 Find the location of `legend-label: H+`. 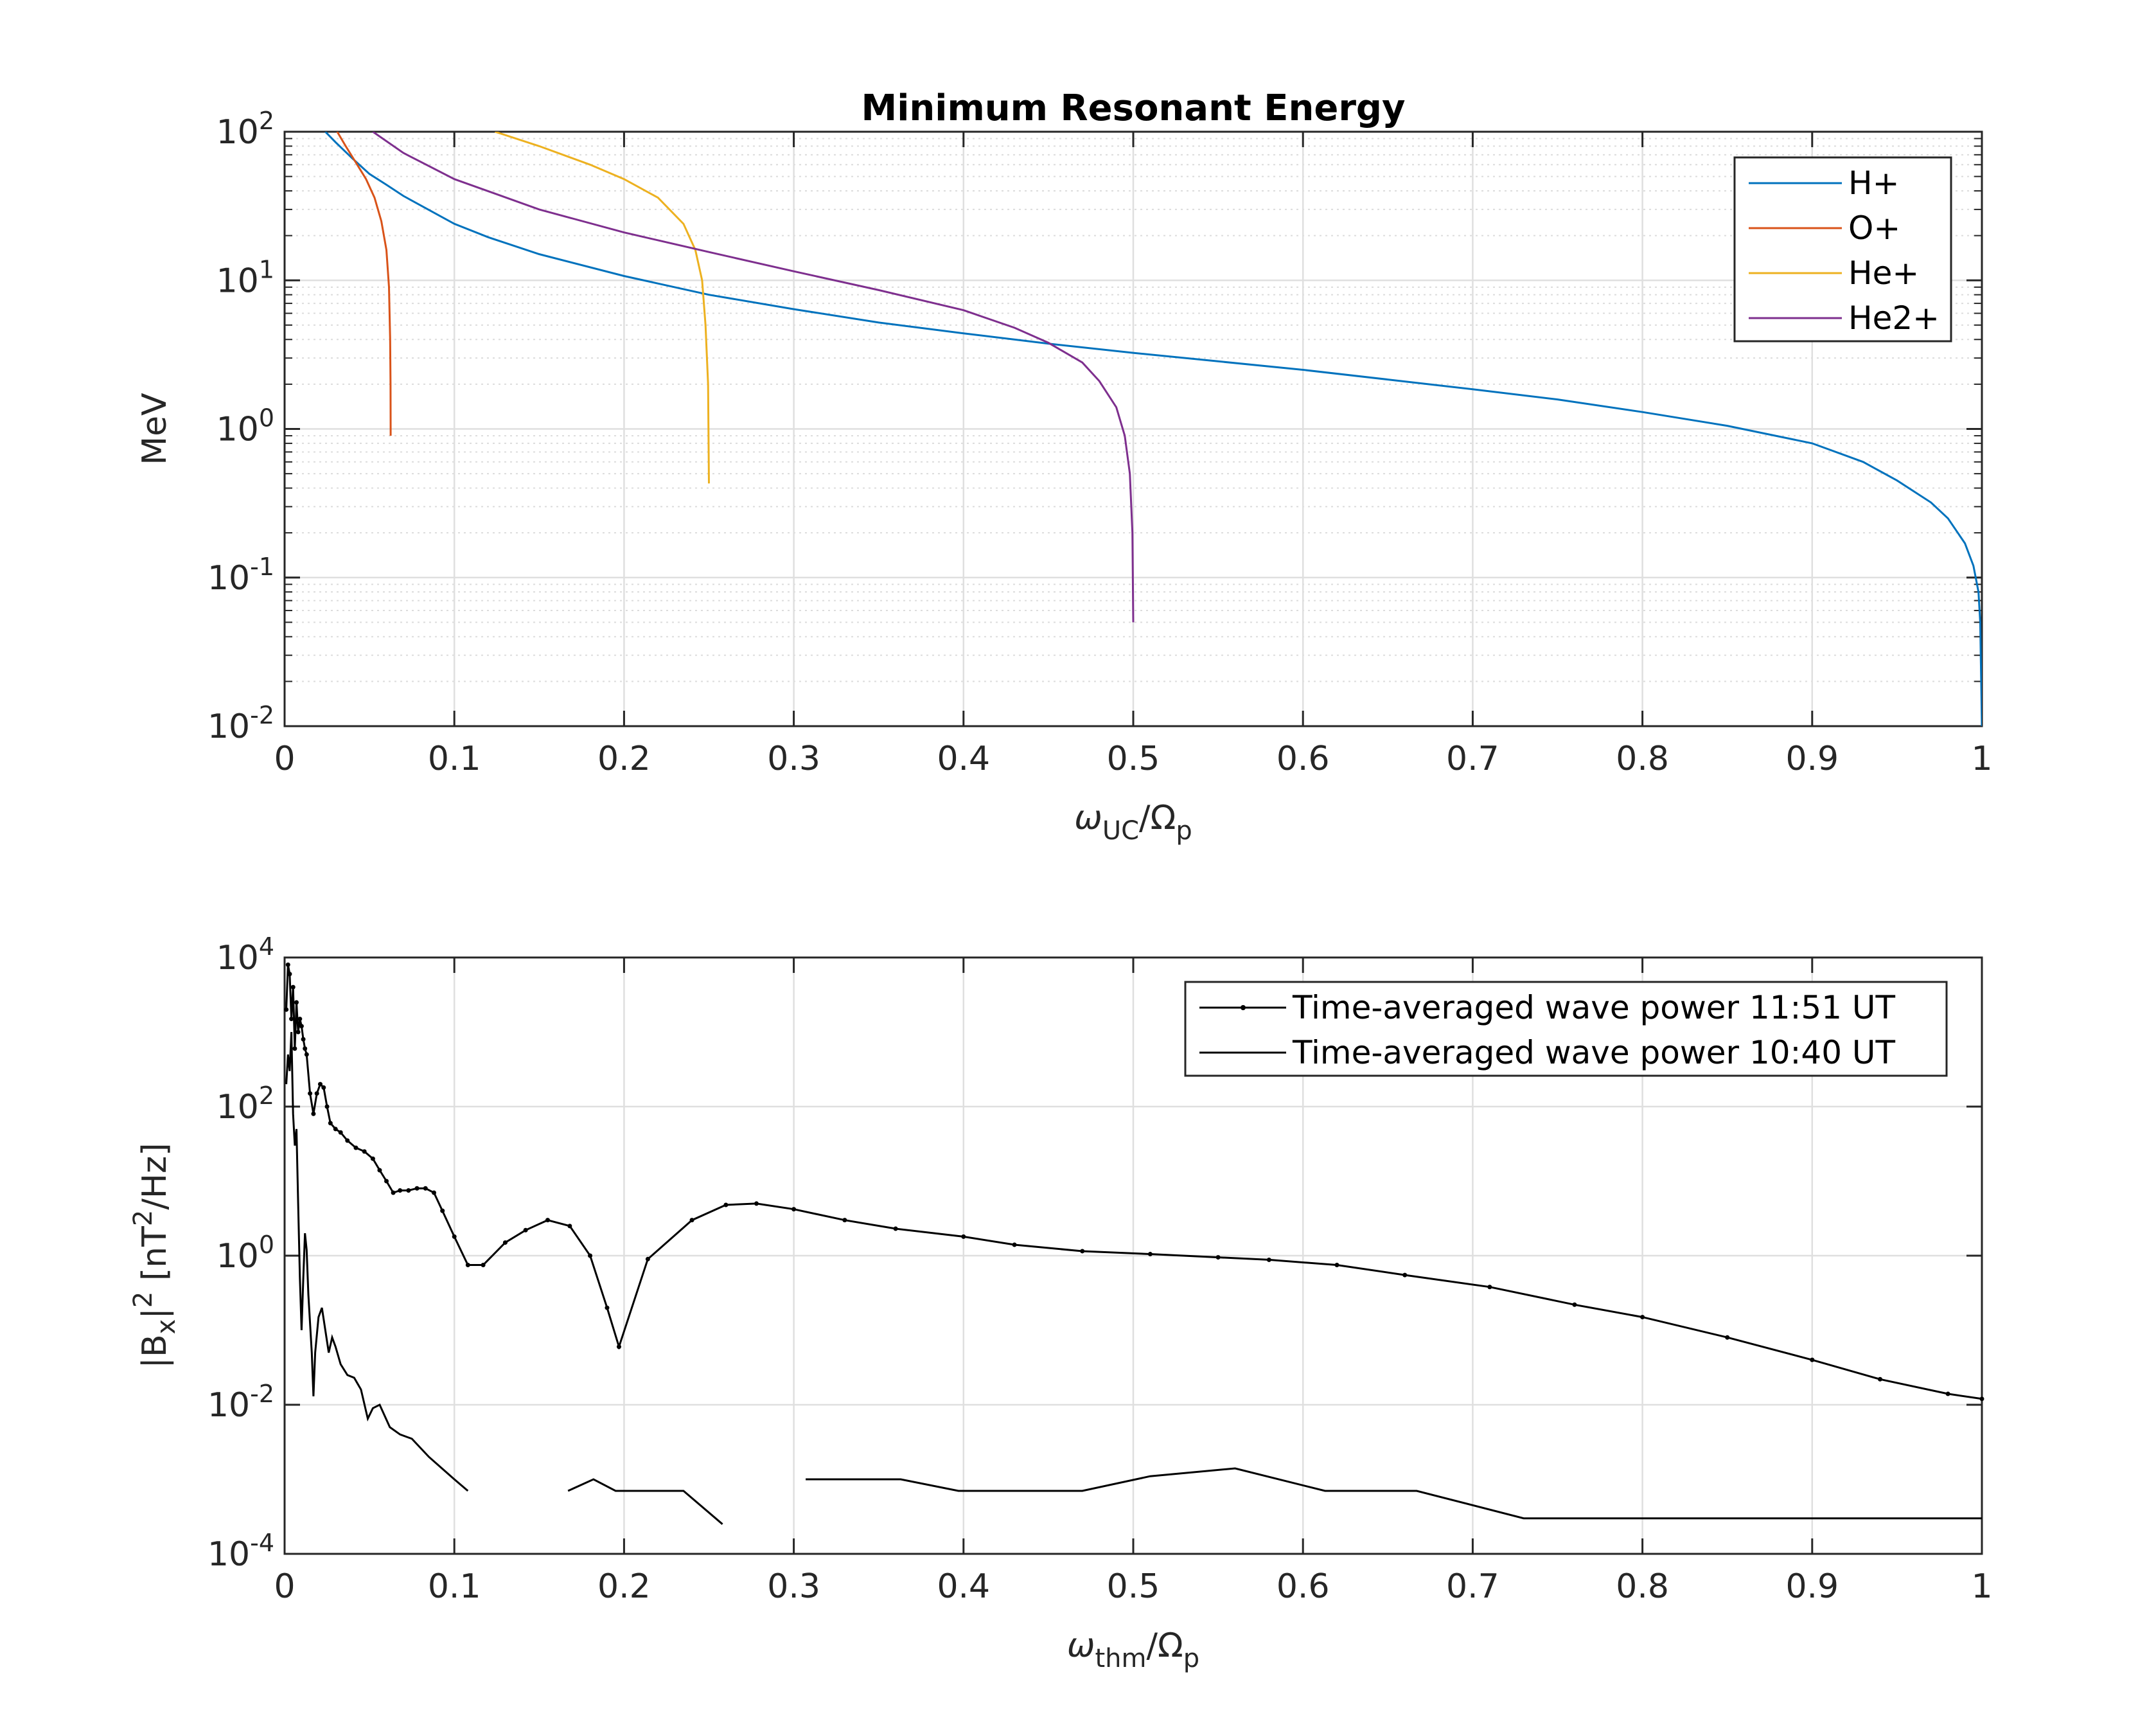

legend-label: H+ is located at coordinates (1874, 184).